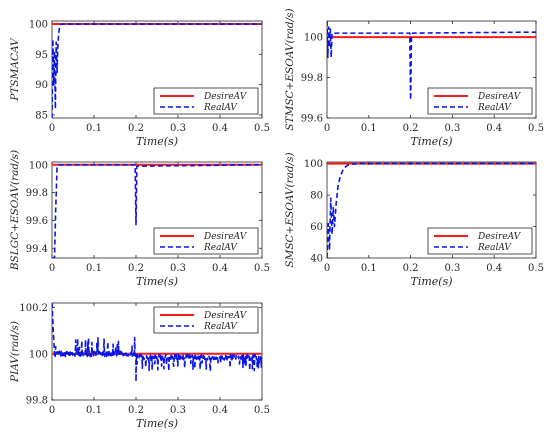 The width and height of the screenshot is (550, 436). I want to click on y-tick-label: 99.4, so click(37, 249).